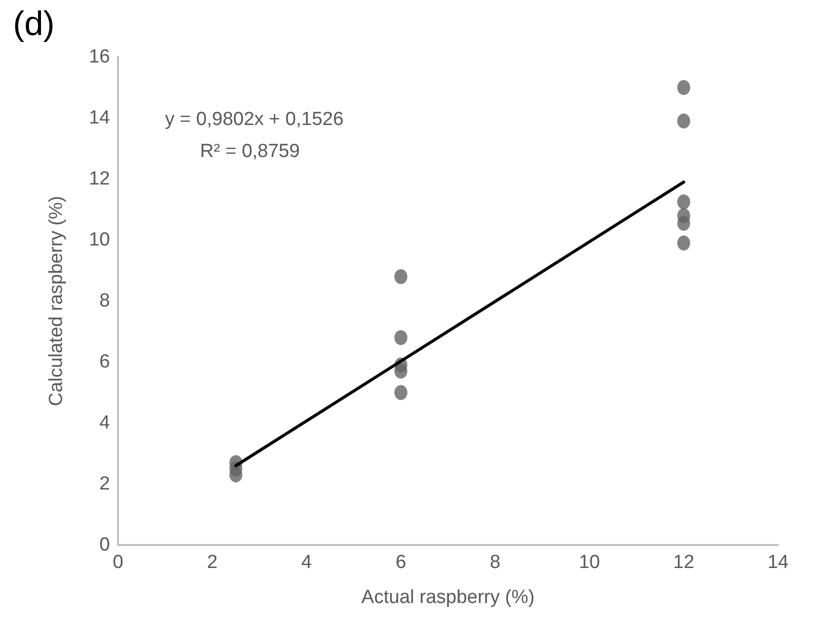 The height and width of the screenshot is (629, 813). Describe the element at coordinates (99, 118) in the screenshot. I see `y-tick-label: 14` at that location.